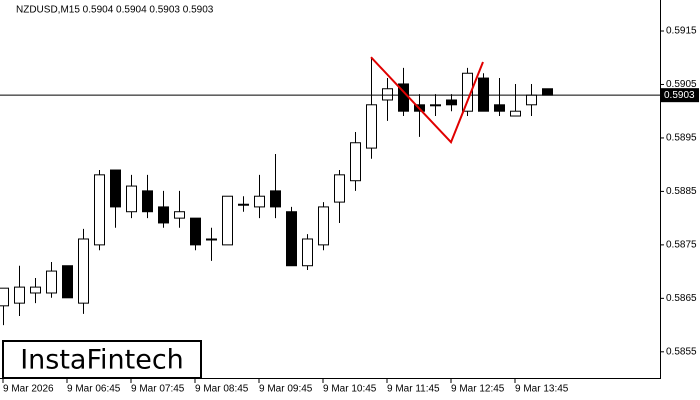 This screenshot has width=700, height=400. I want to click on logo-box, so click(102, 359).